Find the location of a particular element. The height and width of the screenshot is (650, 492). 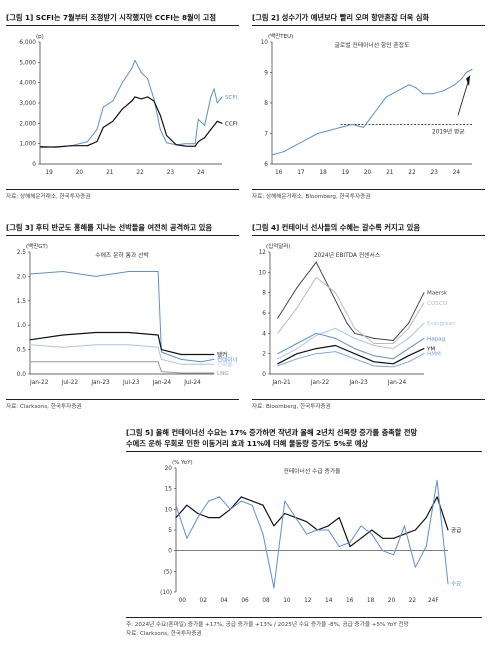

y-tick-label: 2.0 is located at coordinates (22, 277).